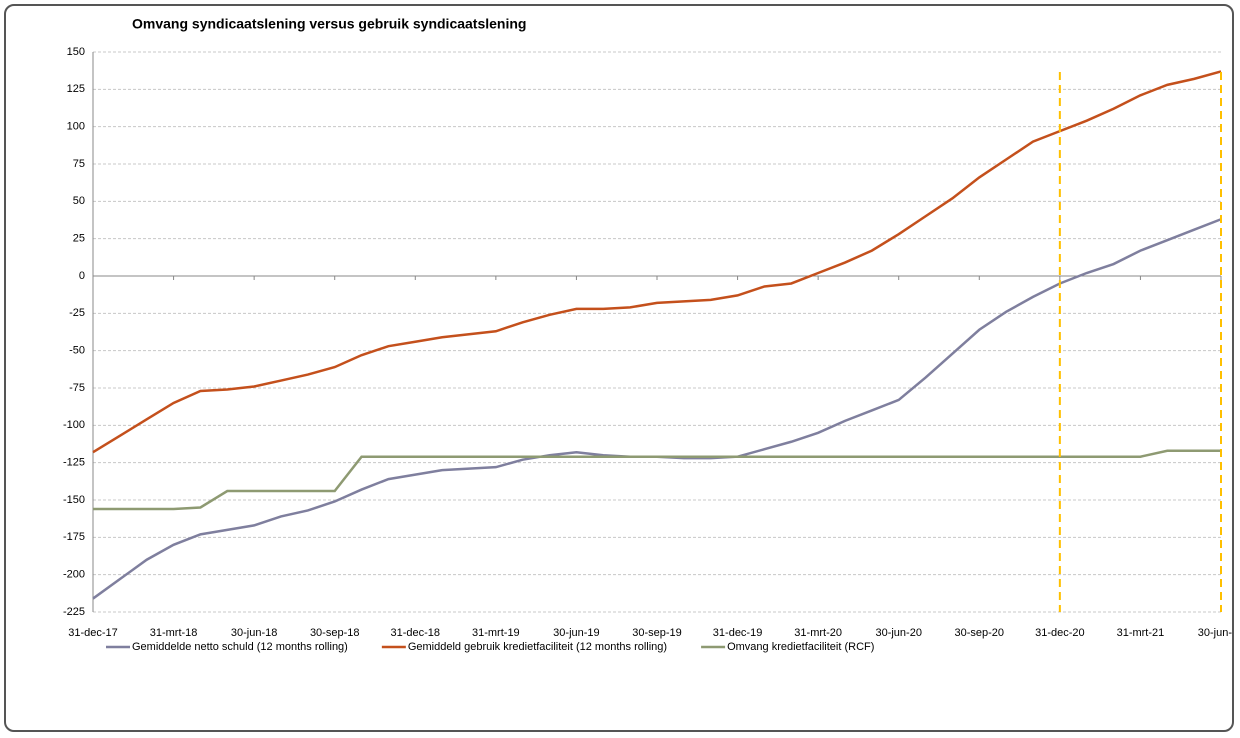 This screenshot has width=1240, height=738. What do you see at coordinates (74, 463) in the screenshot?
I see `y-tick-label: -125` at bounding box center [74, 463].